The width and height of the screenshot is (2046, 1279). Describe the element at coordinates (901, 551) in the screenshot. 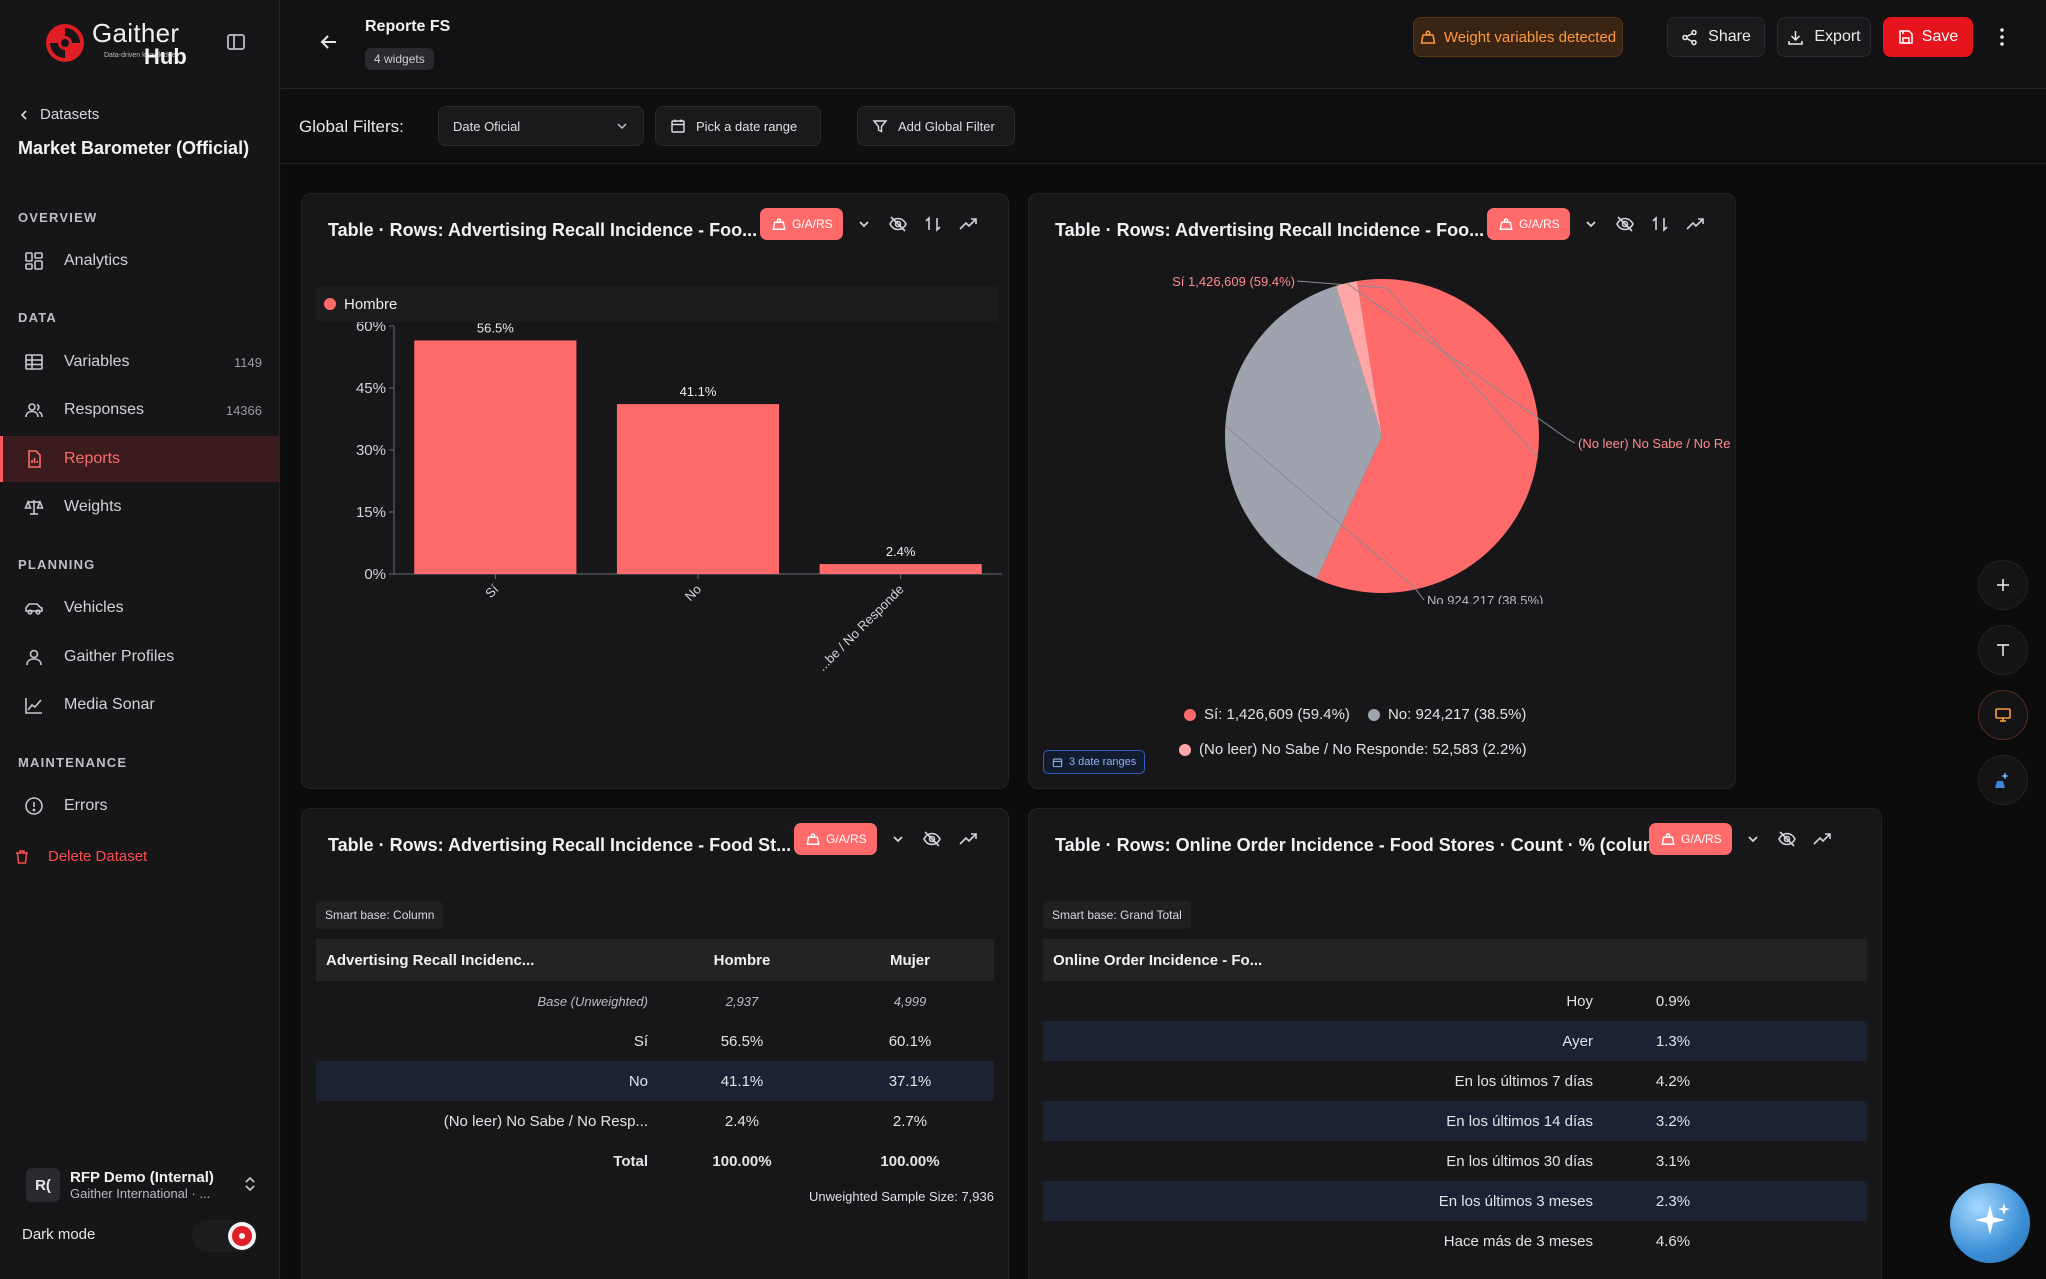

I see `bar-data-label: 2.4%` at that location.